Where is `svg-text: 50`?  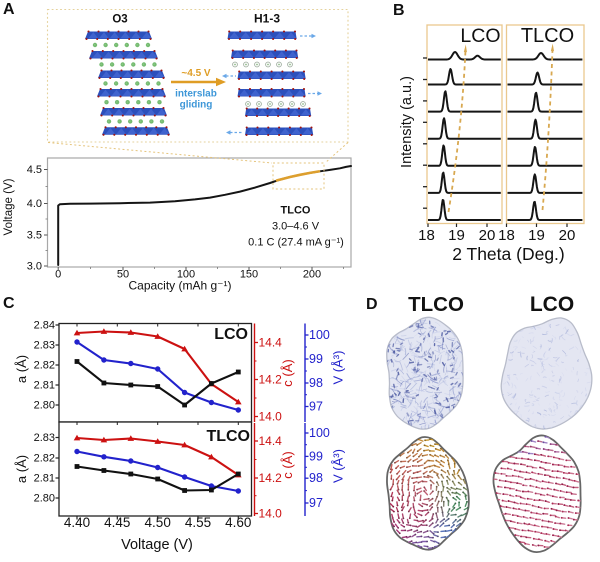
svg-text: 50 is located at coordinates (123, 275).